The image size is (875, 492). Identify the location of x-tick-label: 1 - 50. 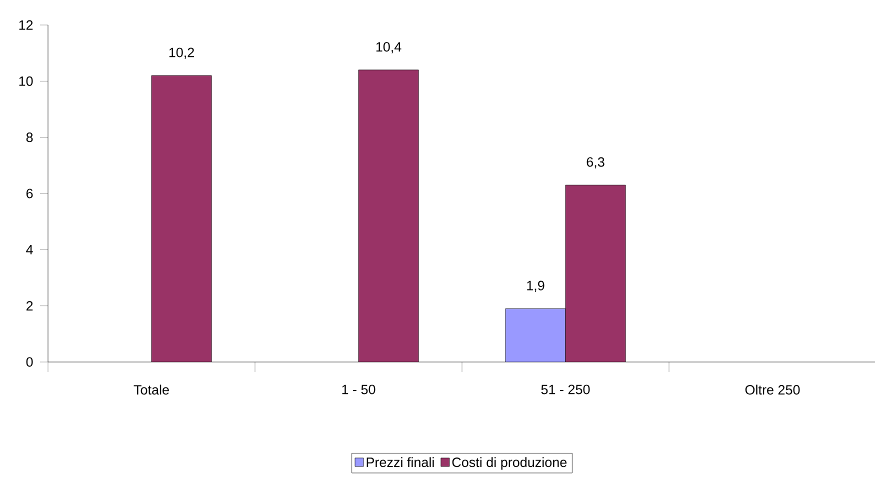
(359, 389).